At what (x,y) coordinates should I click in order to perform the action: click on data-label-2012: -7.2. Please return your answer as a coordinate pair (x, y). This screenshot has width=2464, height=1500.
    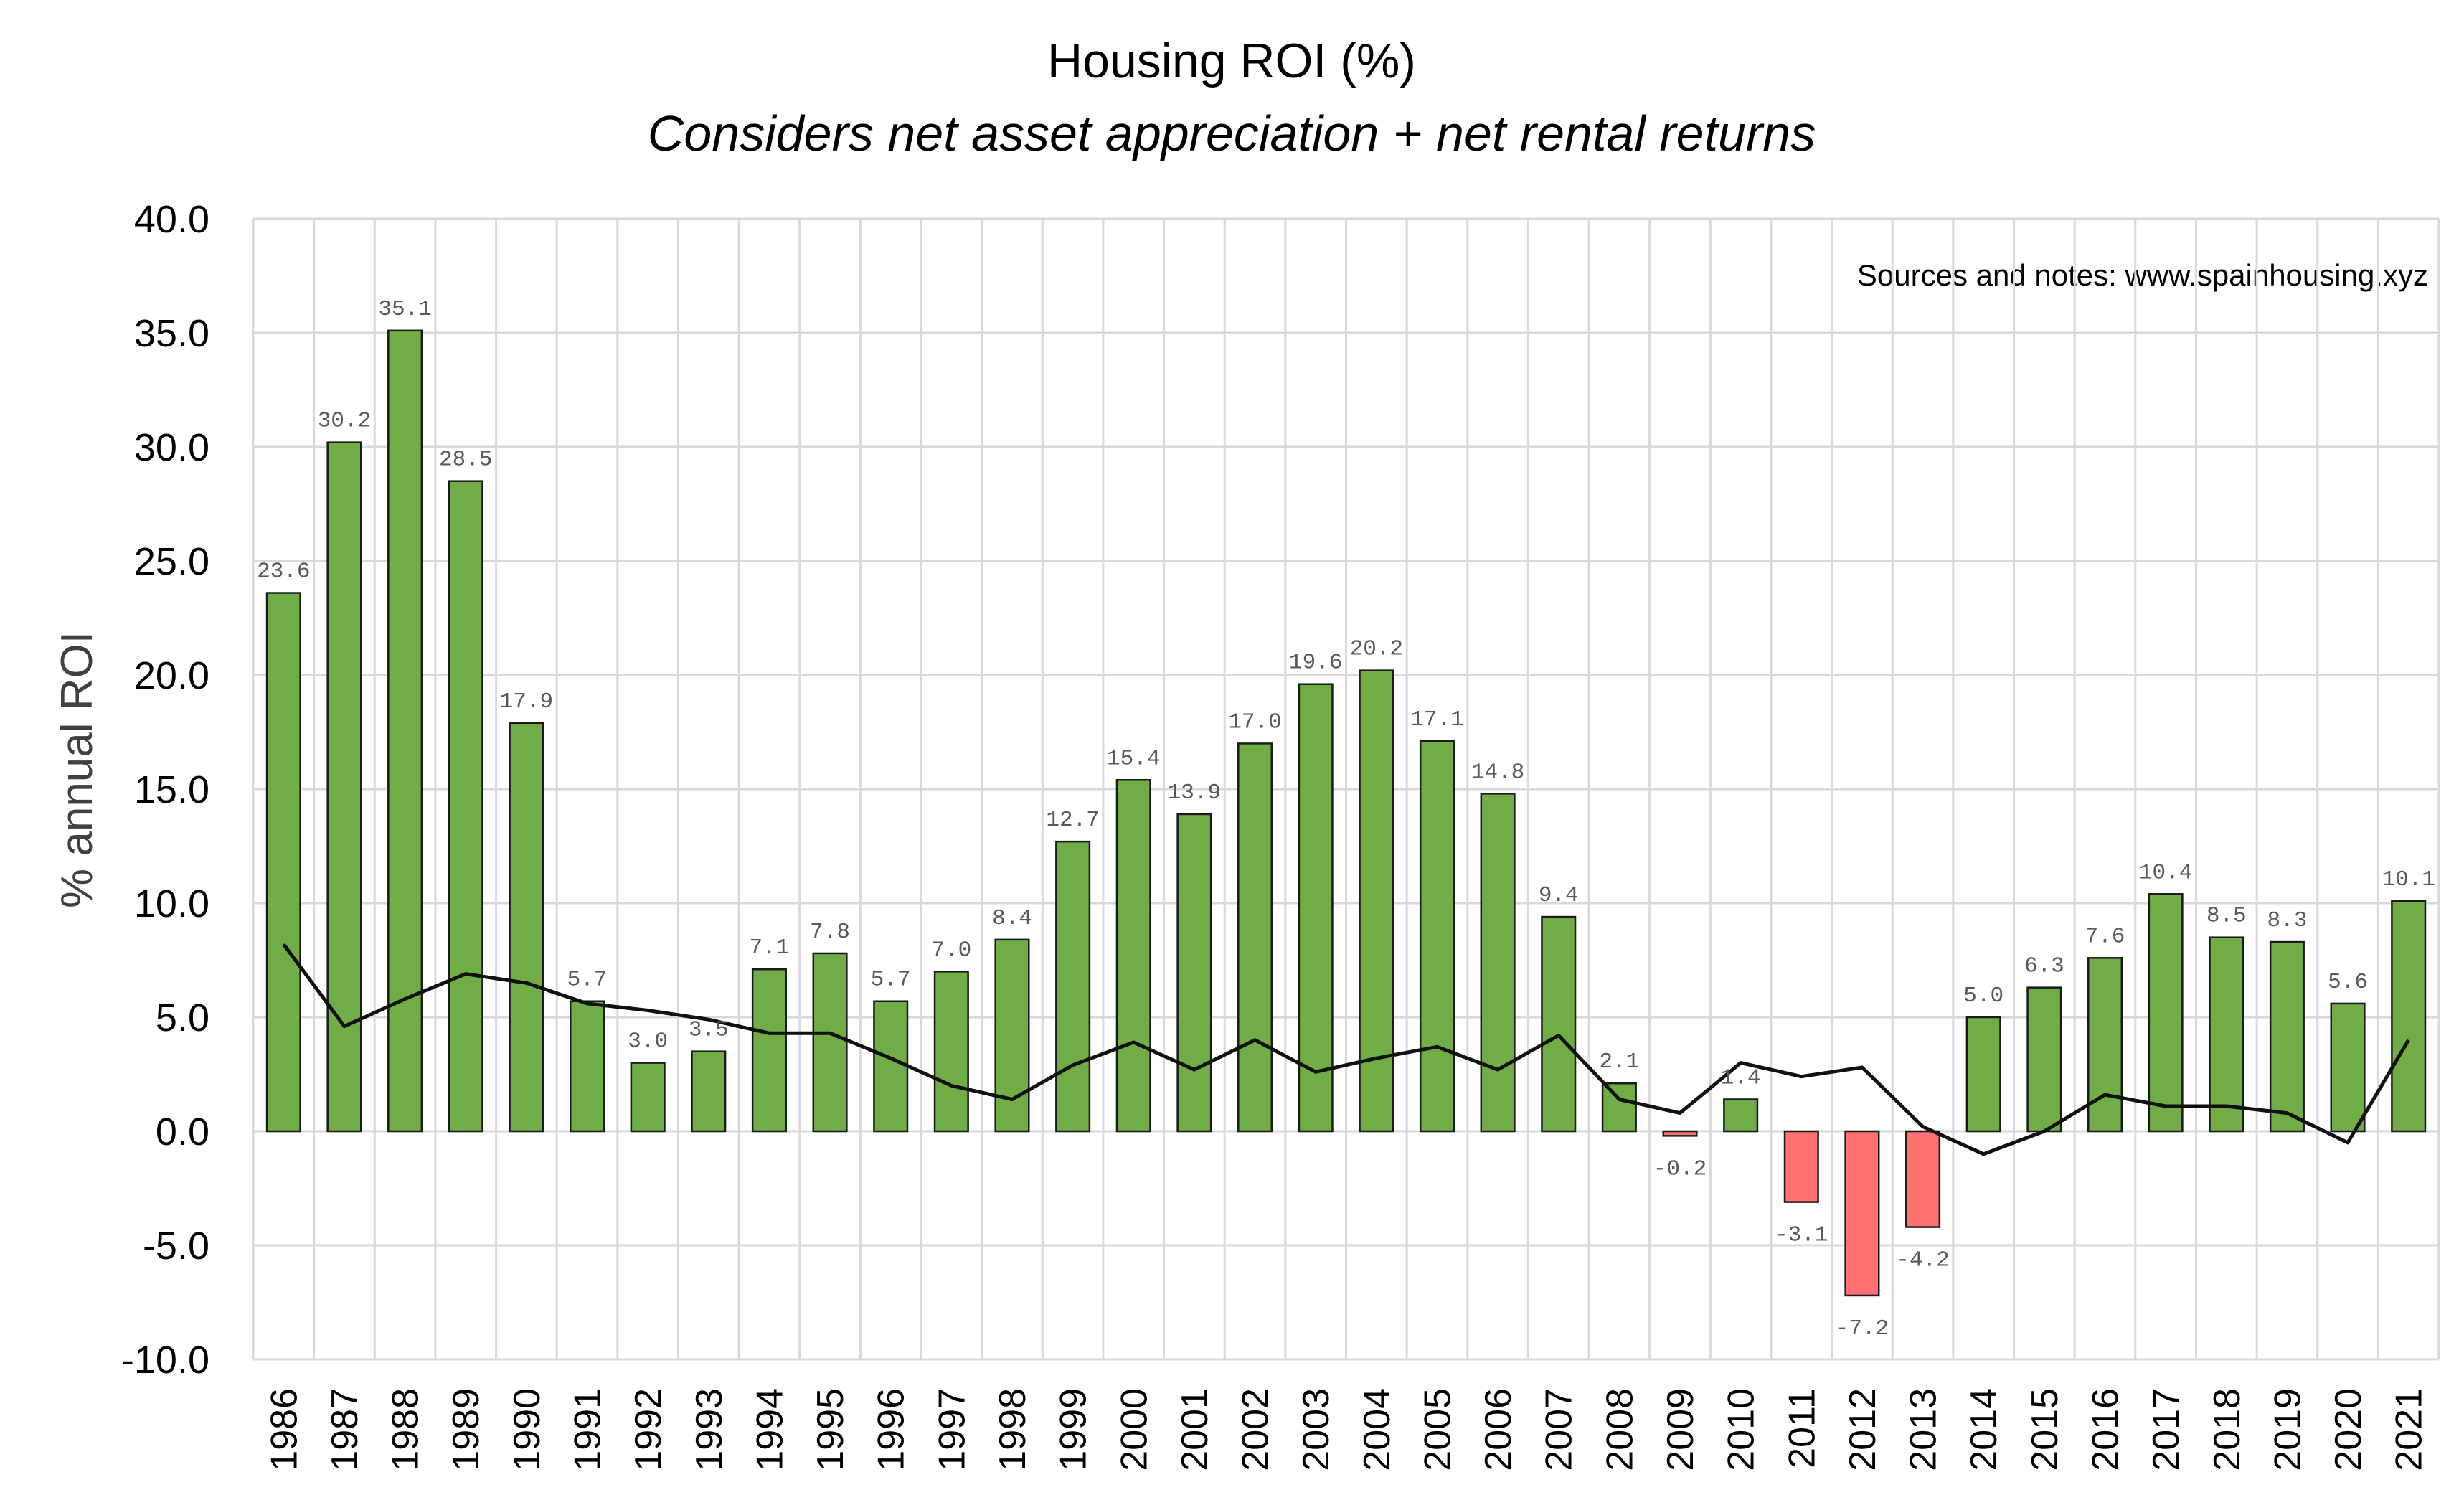
    Looking at the image, I should click on (1862, 1328).